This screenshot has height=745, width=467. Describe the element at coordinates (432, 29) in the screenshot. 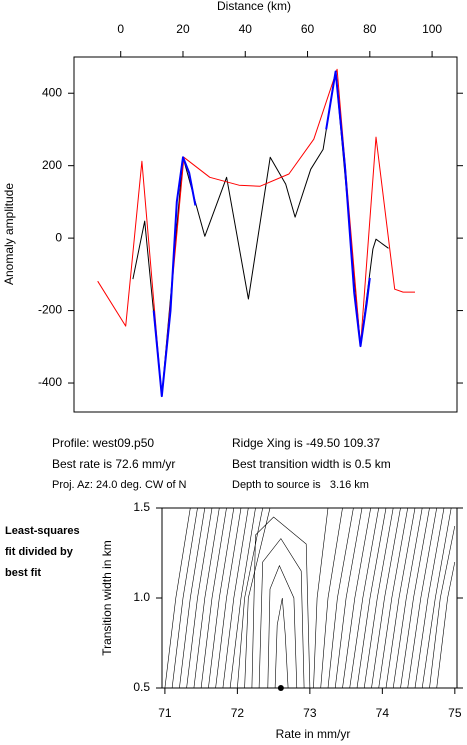

I see `x-tick-label: 100` at that location.